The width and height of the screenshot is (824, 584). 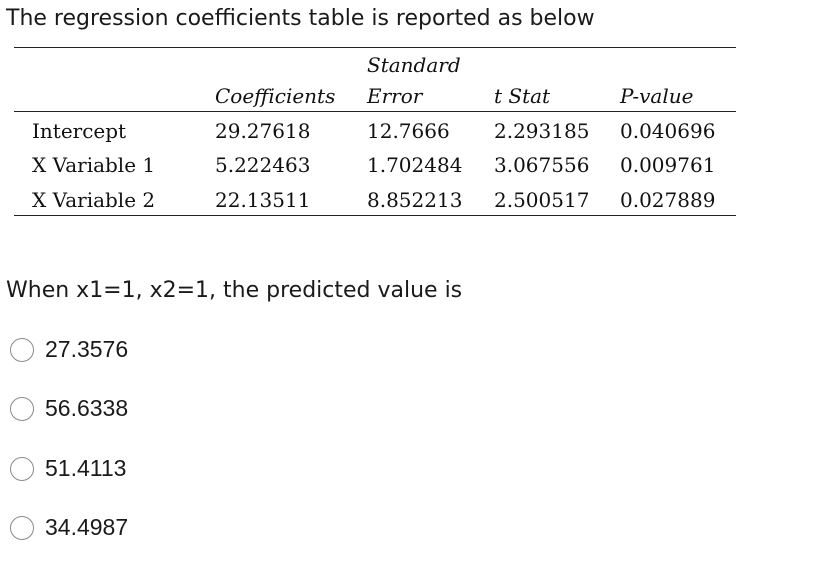 What do you see at coordinates (395, 96) in the screenshot?
I see `header-standard-error-line2: Error` at bounding box center [395, 96].